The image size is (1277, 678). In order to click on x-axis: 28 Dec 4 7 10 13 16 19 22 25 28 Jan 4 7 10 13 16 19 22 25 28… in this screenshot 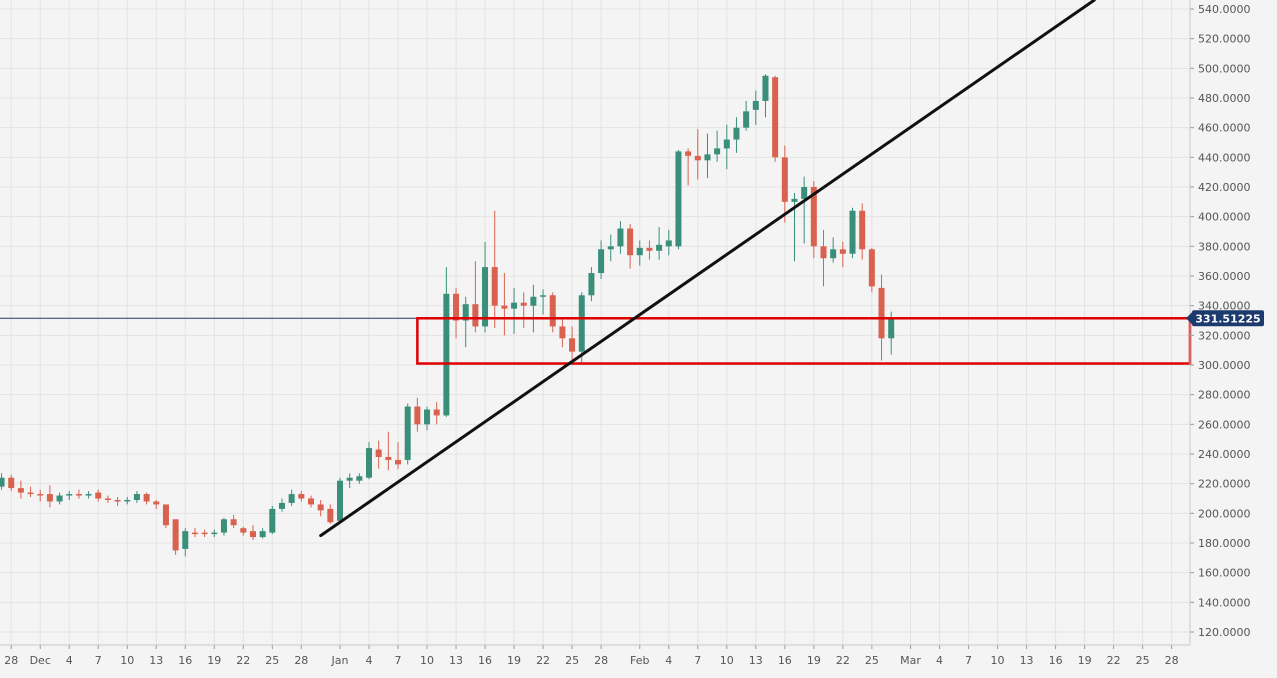, I will do `click(595, 655)`.